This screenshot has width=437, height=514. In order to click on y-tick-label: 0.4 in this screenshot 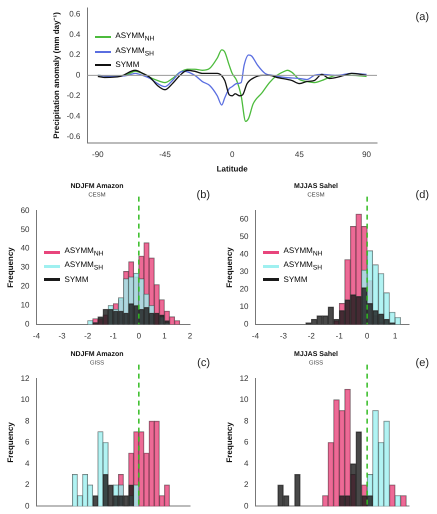, I will do `click(75, 34)`.